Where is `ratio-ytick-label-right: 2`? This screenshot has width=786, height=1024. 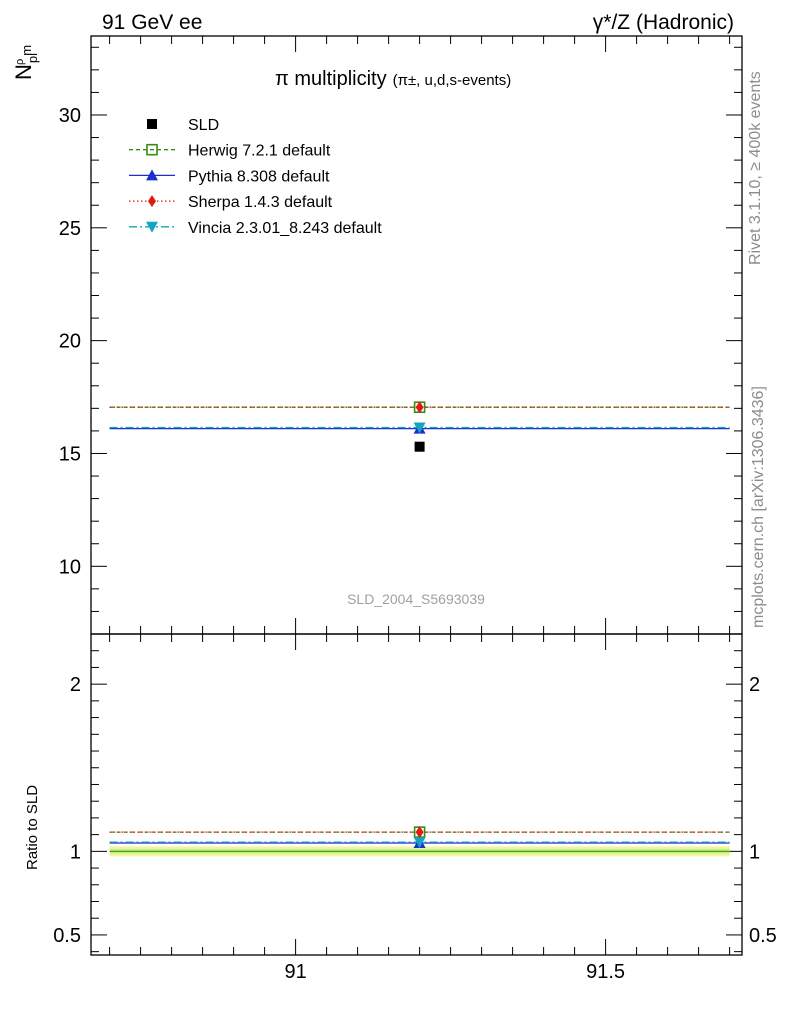 ratio-ytick-label-right: 2 is located at coordinates (754, 685).